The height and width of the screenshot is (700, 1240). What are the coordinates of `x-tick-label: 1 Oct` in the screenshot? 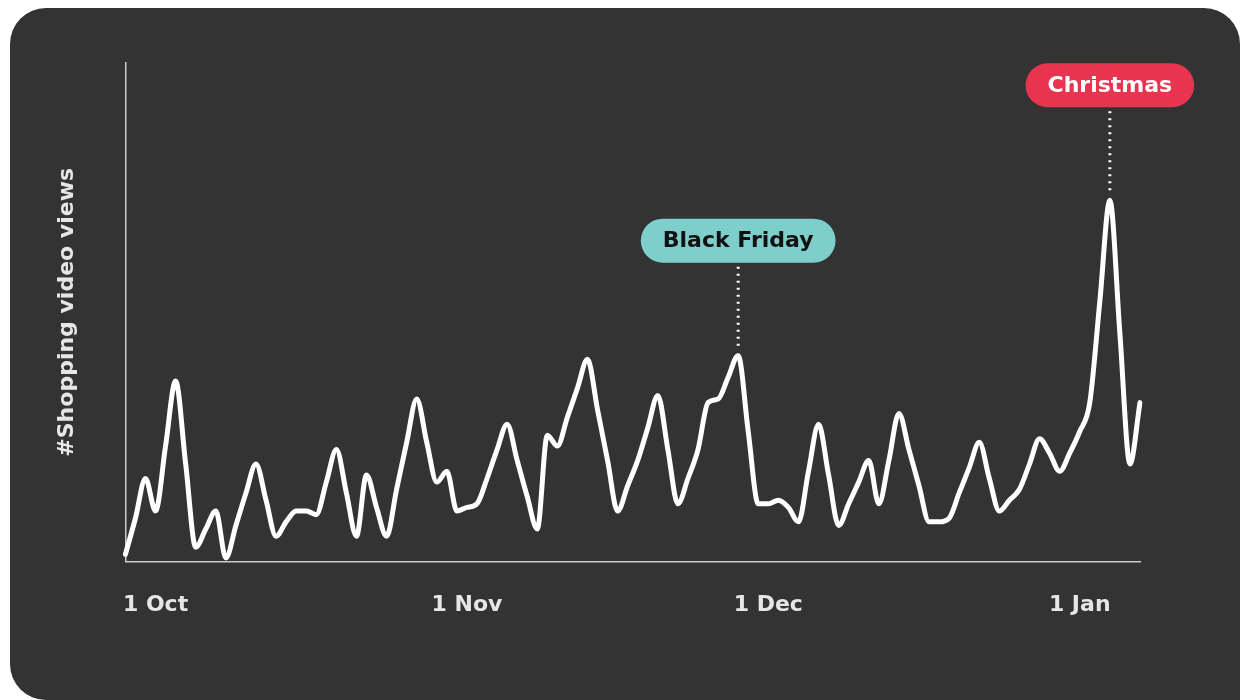 It's located at (155, 603).